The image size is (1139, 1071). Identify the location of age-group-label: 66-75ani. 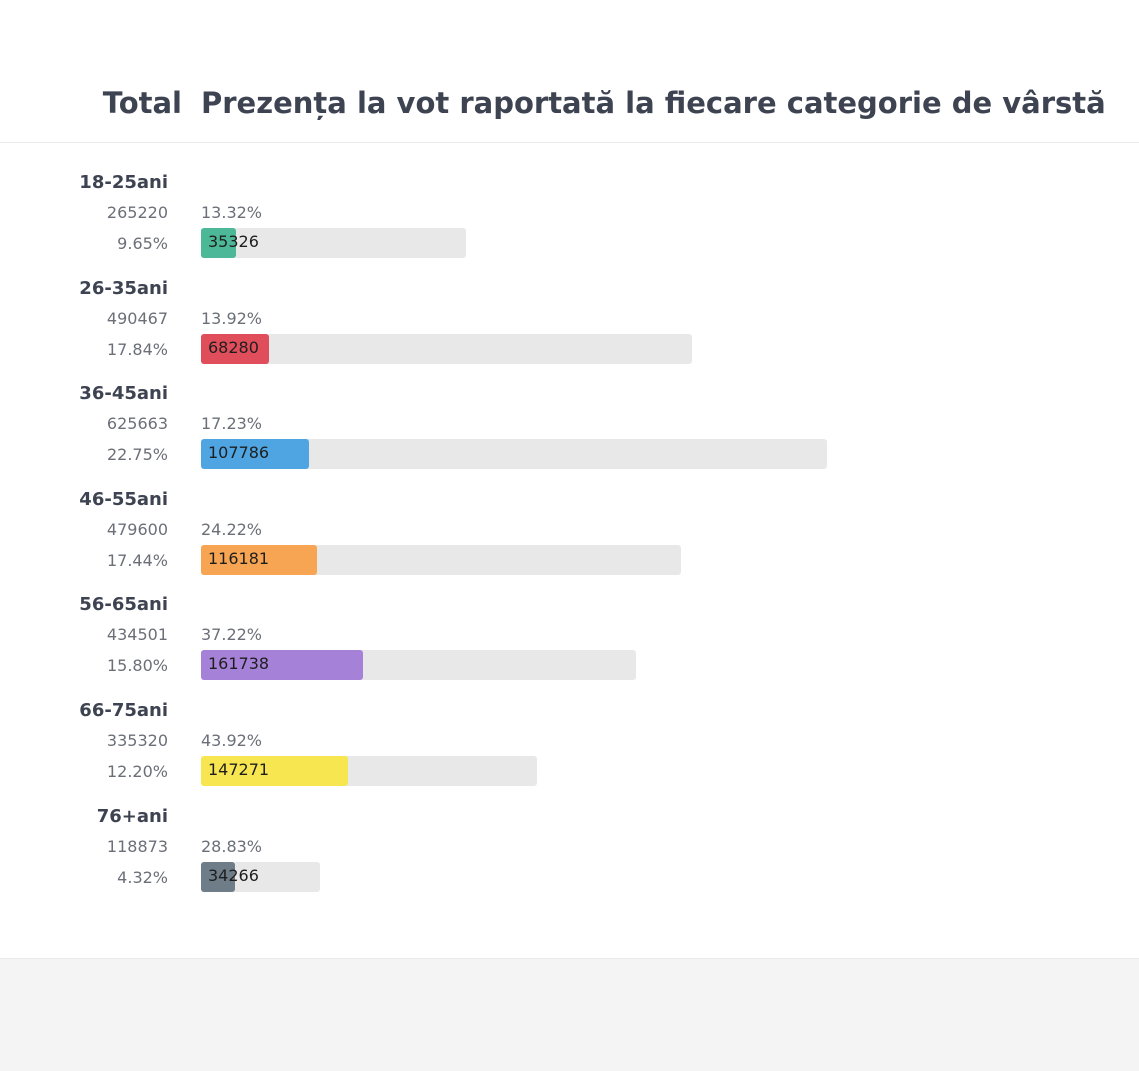
(123, 710).